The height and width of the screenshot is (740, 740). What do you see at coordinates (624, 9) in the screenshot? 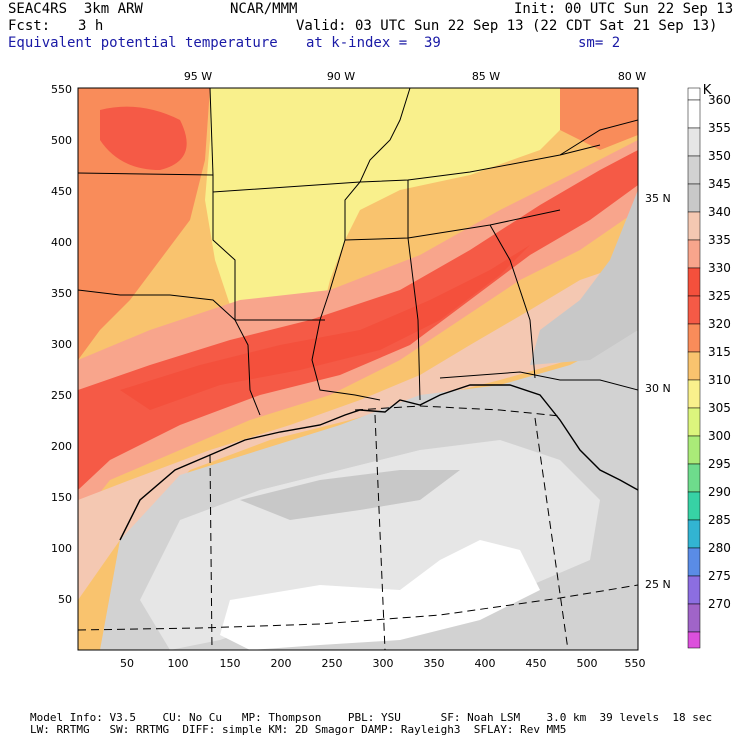
I see `init-time: Init: 00 UTC Sun 22 Sep 13` at bounding box center [624, 9].